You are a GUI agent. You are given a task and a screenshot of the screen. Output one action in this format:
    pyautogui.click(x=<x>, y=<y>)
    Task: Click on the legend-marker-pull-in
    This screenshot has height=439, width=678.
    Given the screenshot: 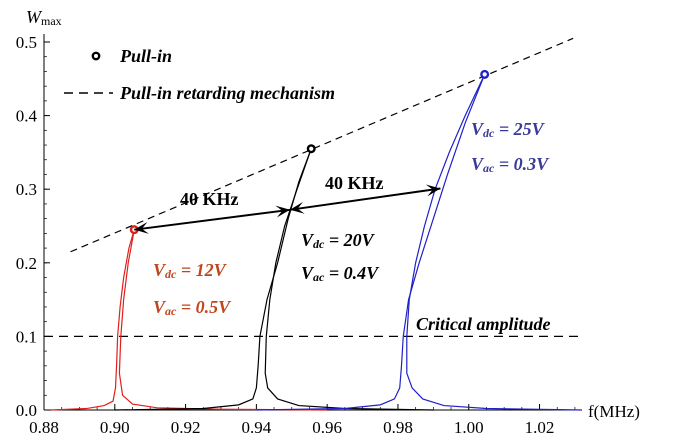 What is the action you would take?
    pyautogui.click(x=96, y=56)
    